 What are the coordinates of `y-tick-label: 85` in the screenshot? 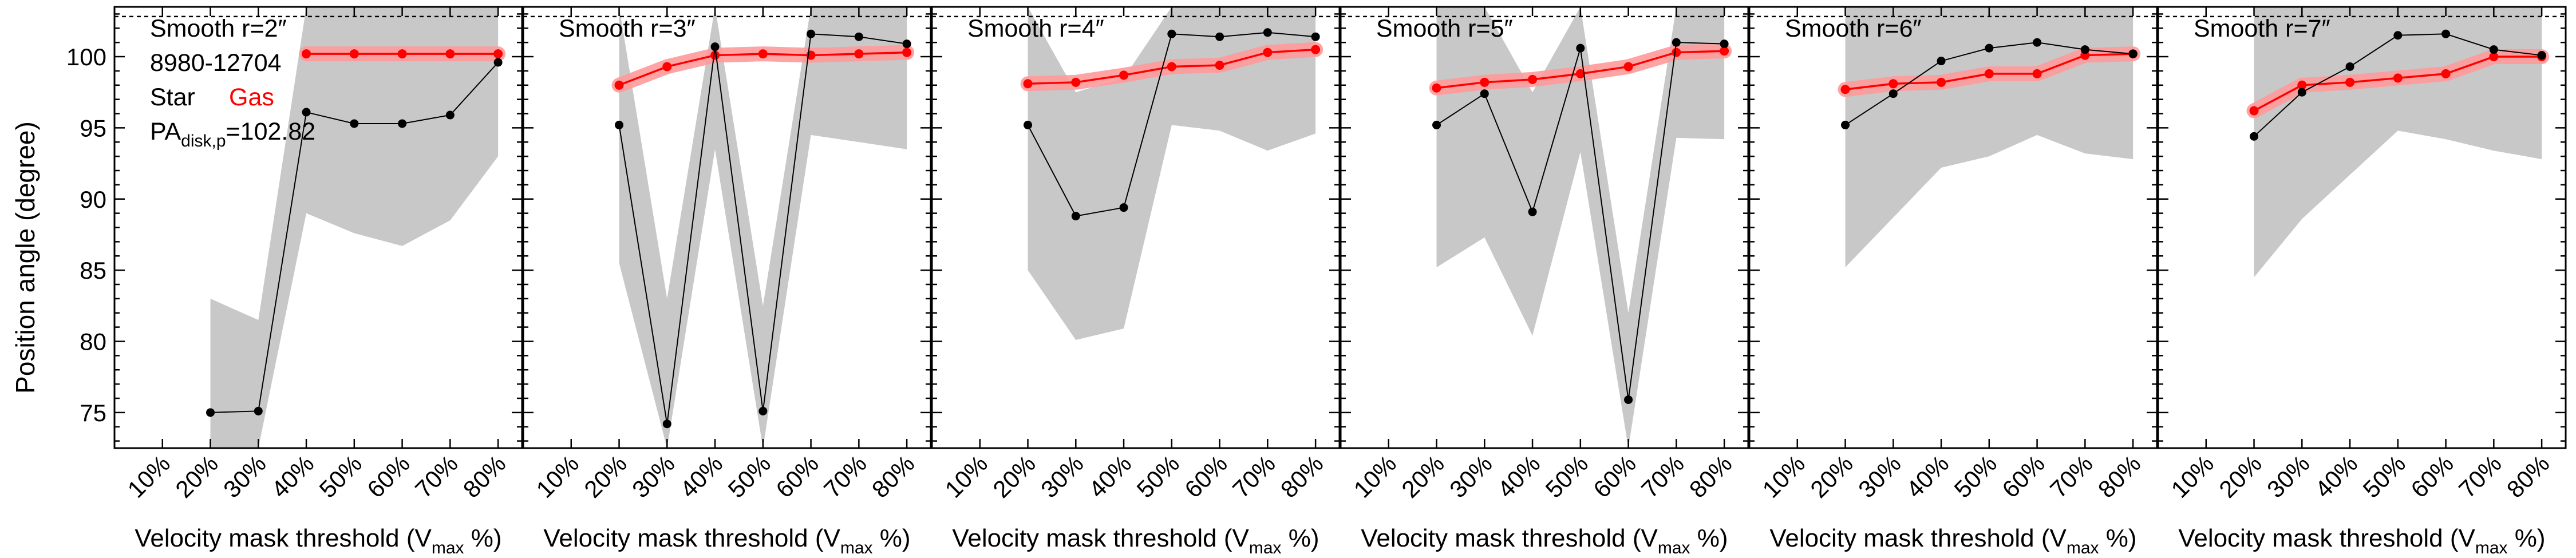 It's located at (93, 270).